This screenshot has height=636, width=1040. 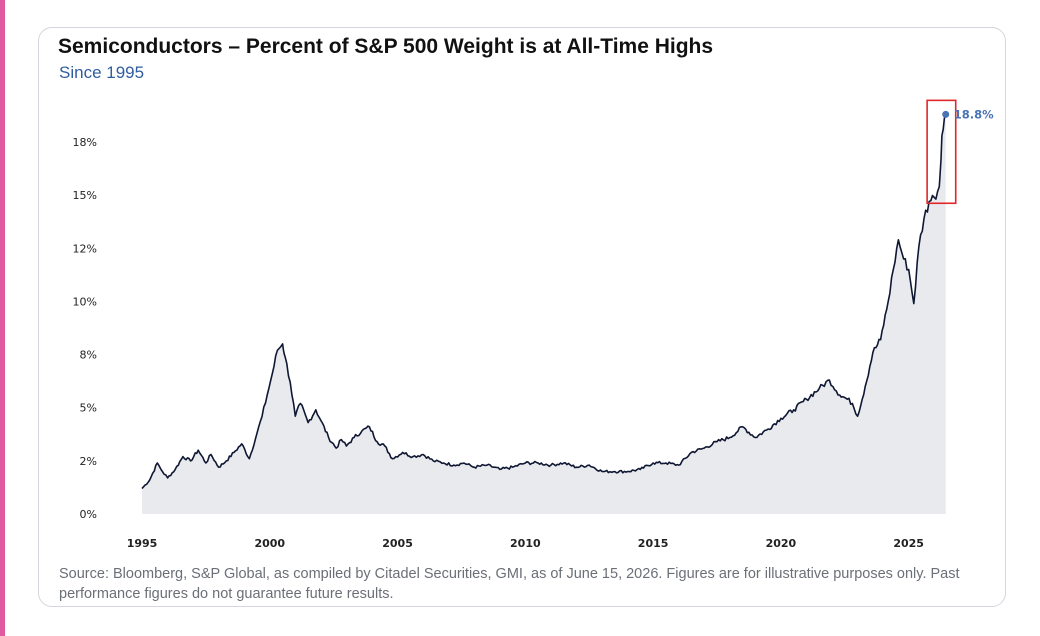 I want to click on highlight-box, so click(x=941, y=152).